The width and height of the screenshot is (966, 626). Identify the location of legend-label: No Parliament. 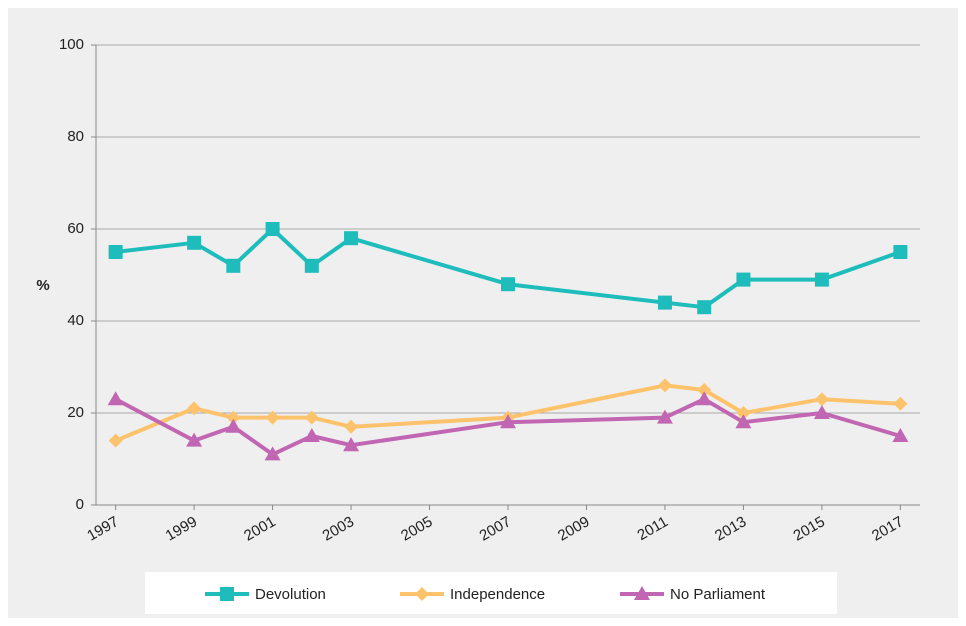
(718, 594).